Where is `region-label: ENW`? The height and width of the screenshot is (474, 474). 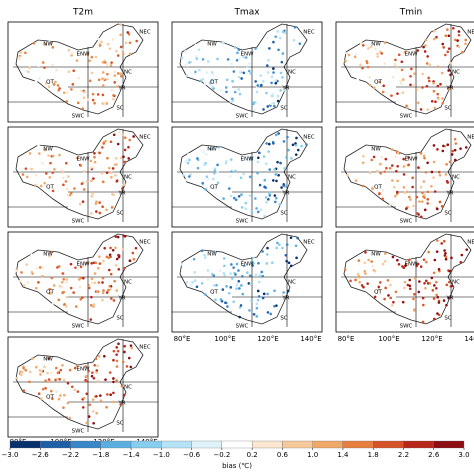 region-label: ENW is located at coordinates (247, 265).